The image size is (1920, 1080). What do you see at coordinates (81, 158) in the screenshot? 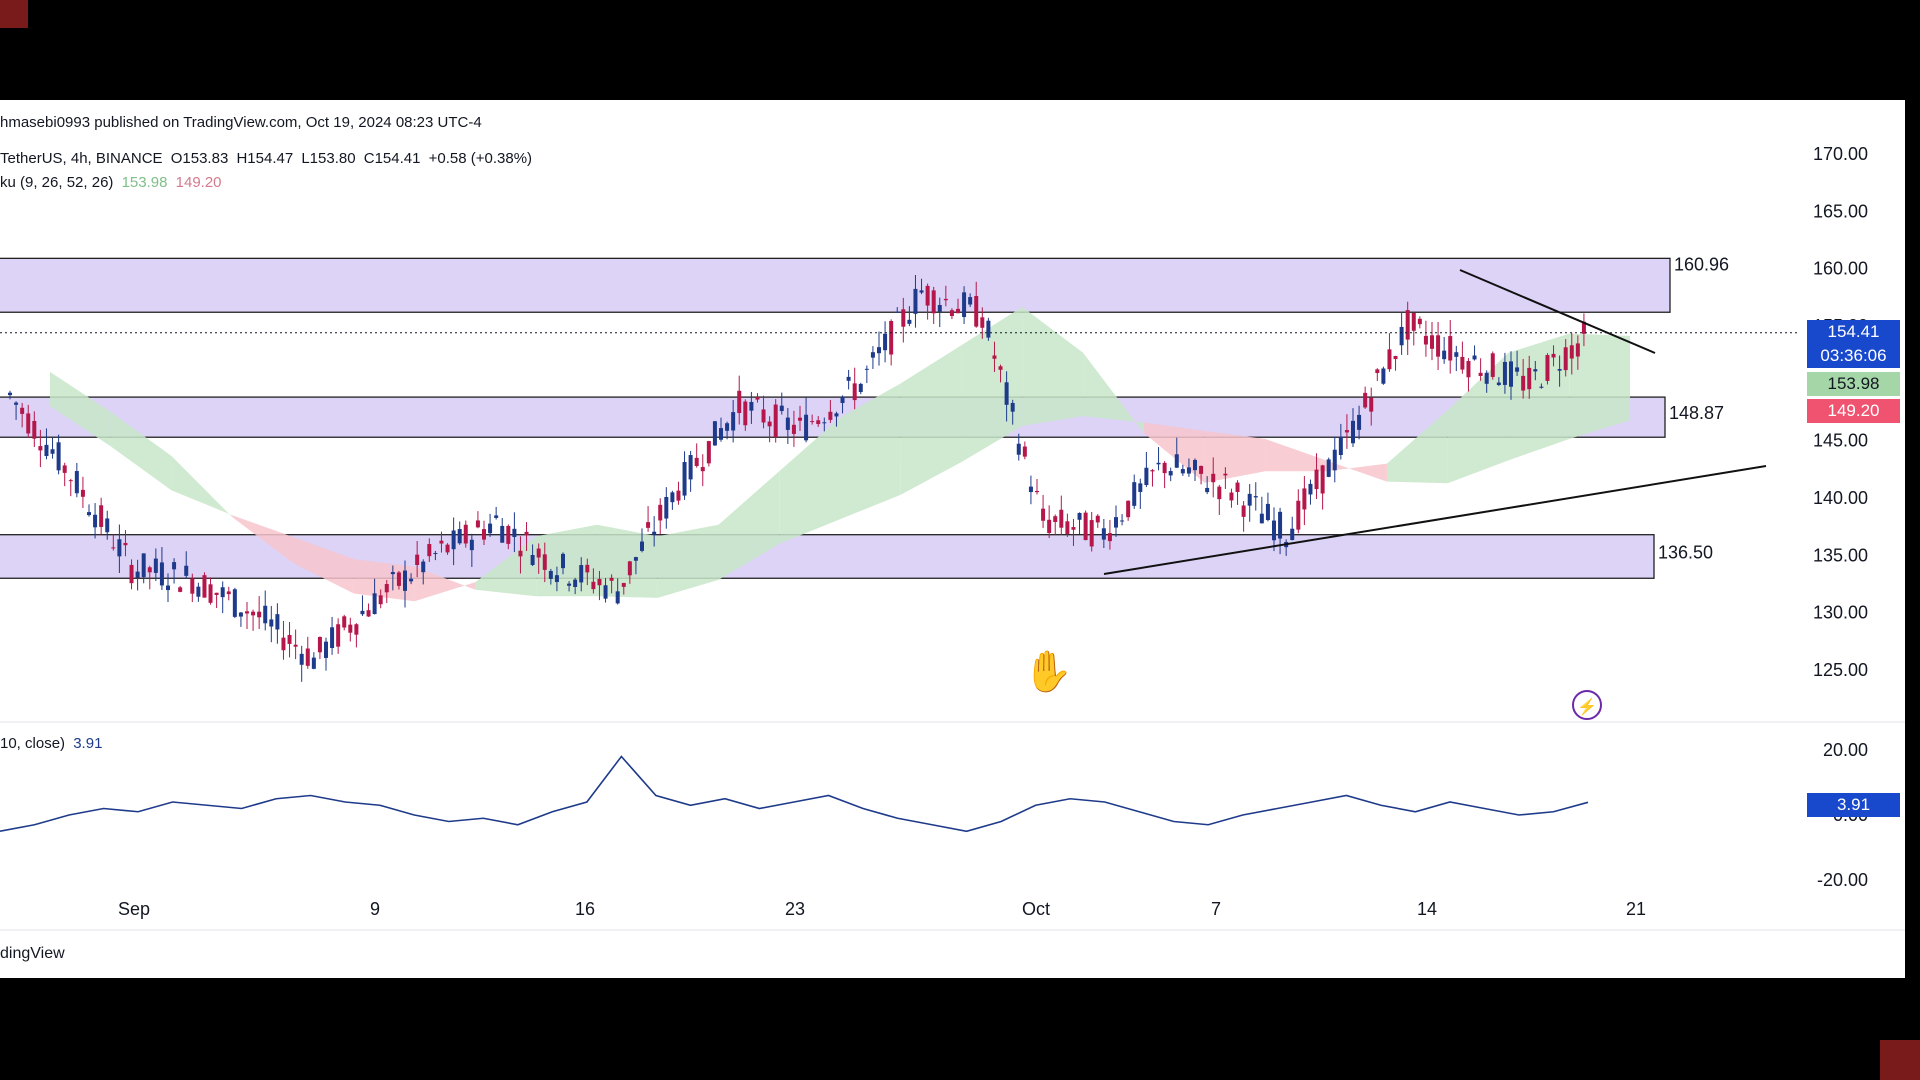
I see `symbol-label: TetherUS, 4h, BINANCE` at bounding box center [81, 158].